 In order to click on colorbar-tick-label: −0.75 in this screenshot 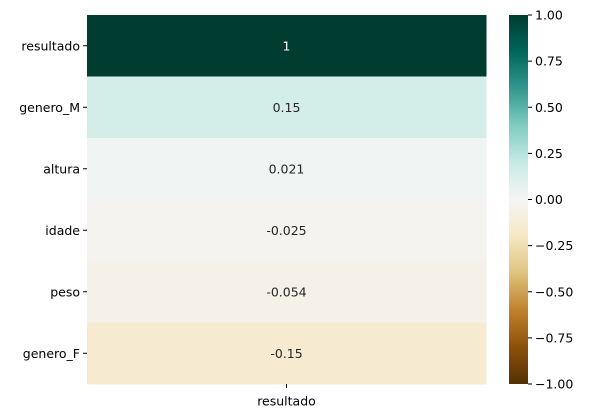, I will do `click(554, 337)`.